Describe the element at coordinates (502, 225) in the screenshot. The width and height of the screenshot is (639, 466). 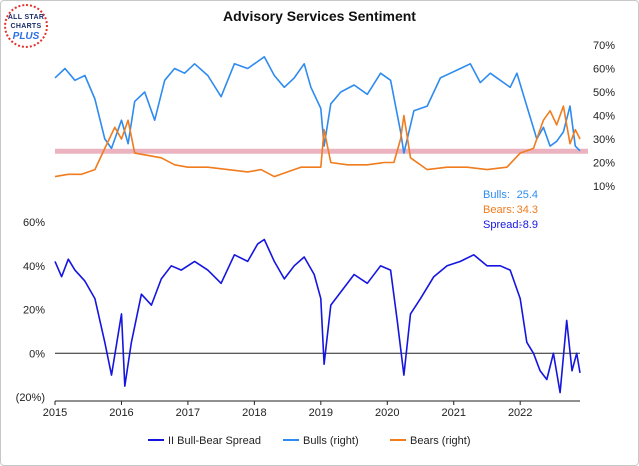
I see `readout-spread-label: Spread:` at that location.